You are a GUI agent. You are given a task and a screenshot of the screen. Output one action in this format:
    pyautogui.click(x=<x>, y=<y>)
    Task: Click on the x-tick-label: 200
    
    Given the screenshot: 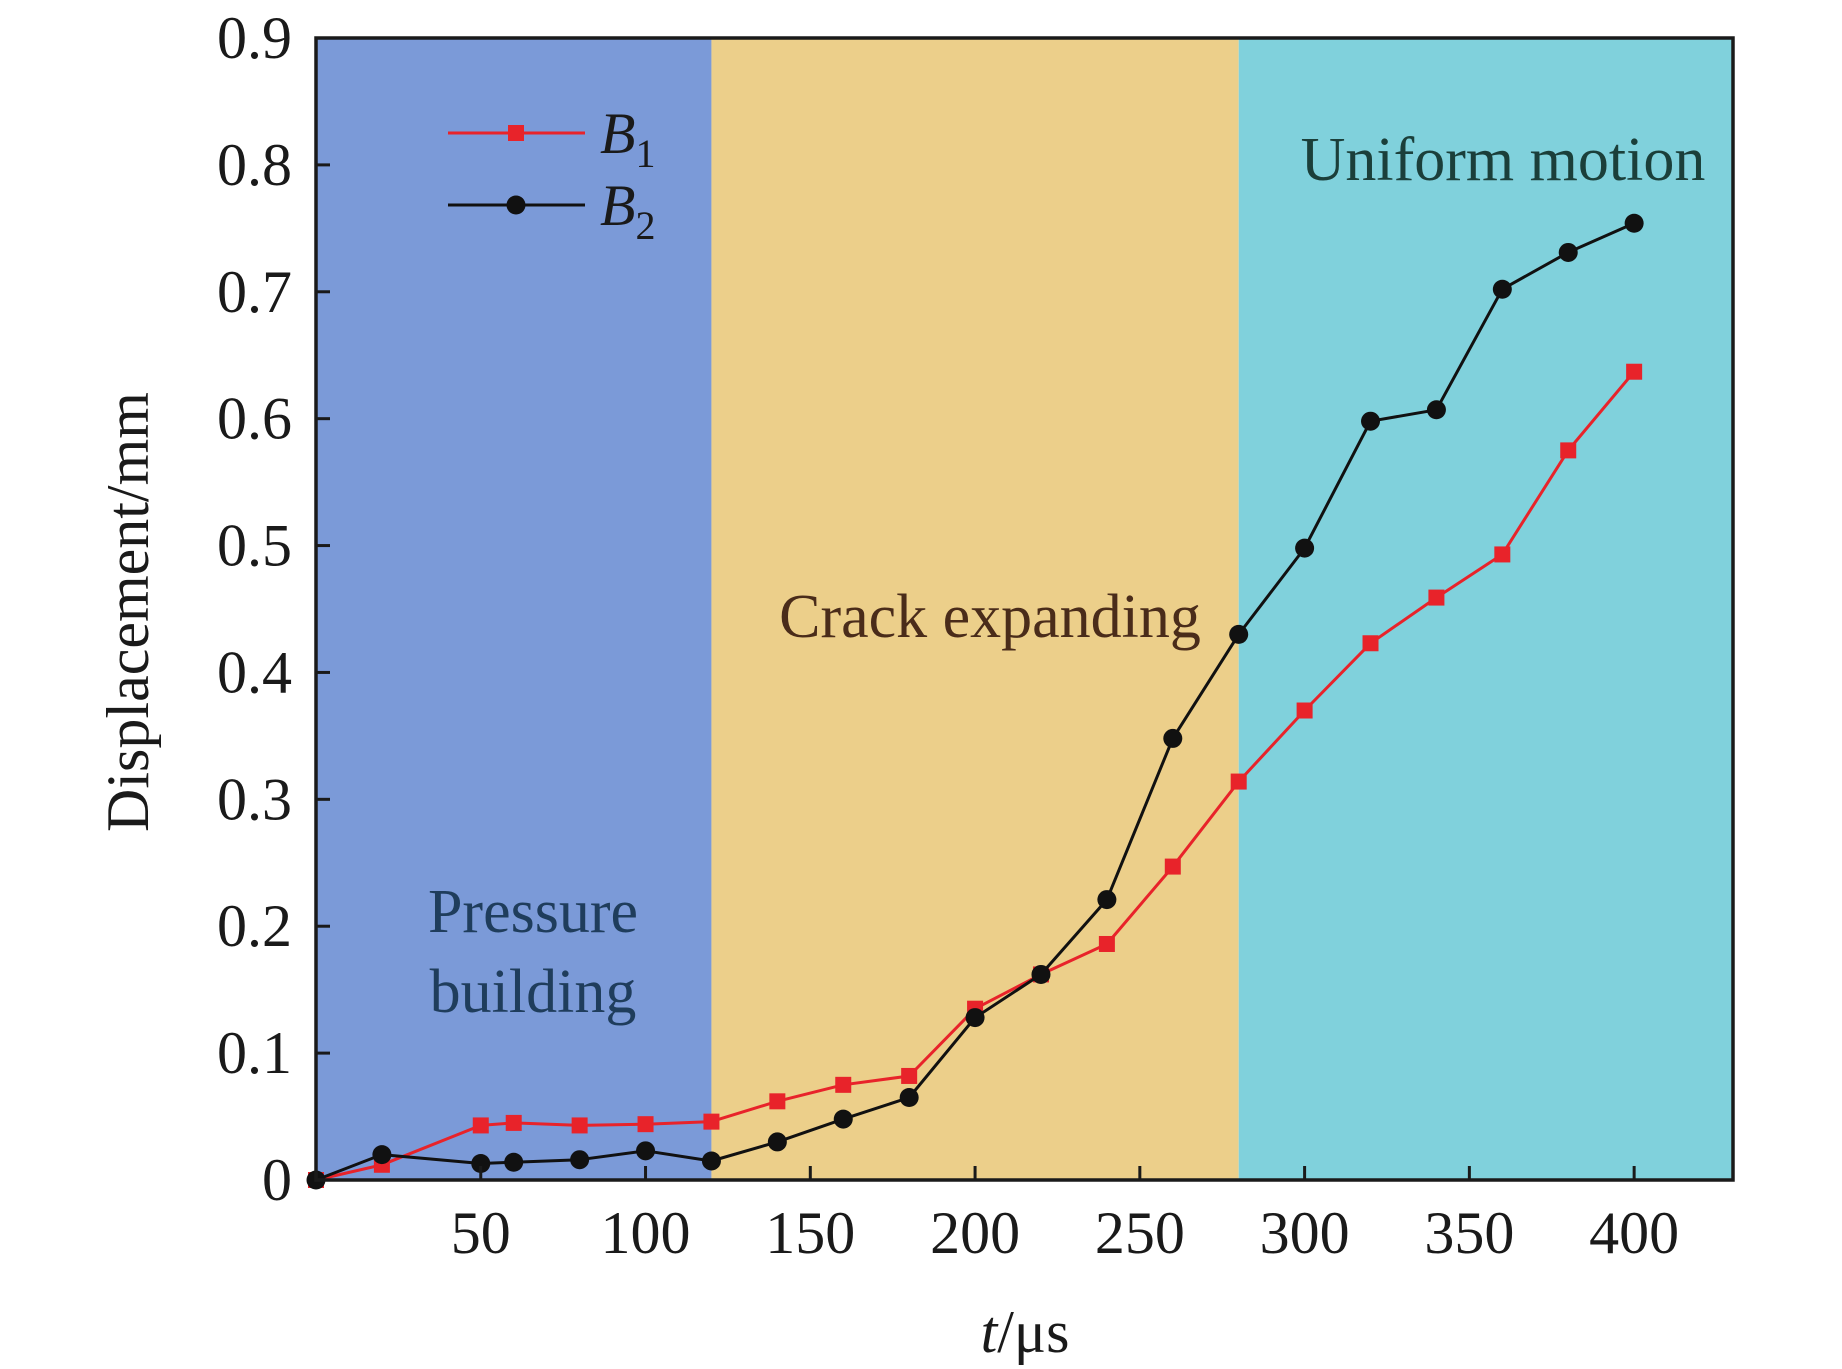 What is the action you would take?
    pyautogui.click(x=975, y=1233)
    